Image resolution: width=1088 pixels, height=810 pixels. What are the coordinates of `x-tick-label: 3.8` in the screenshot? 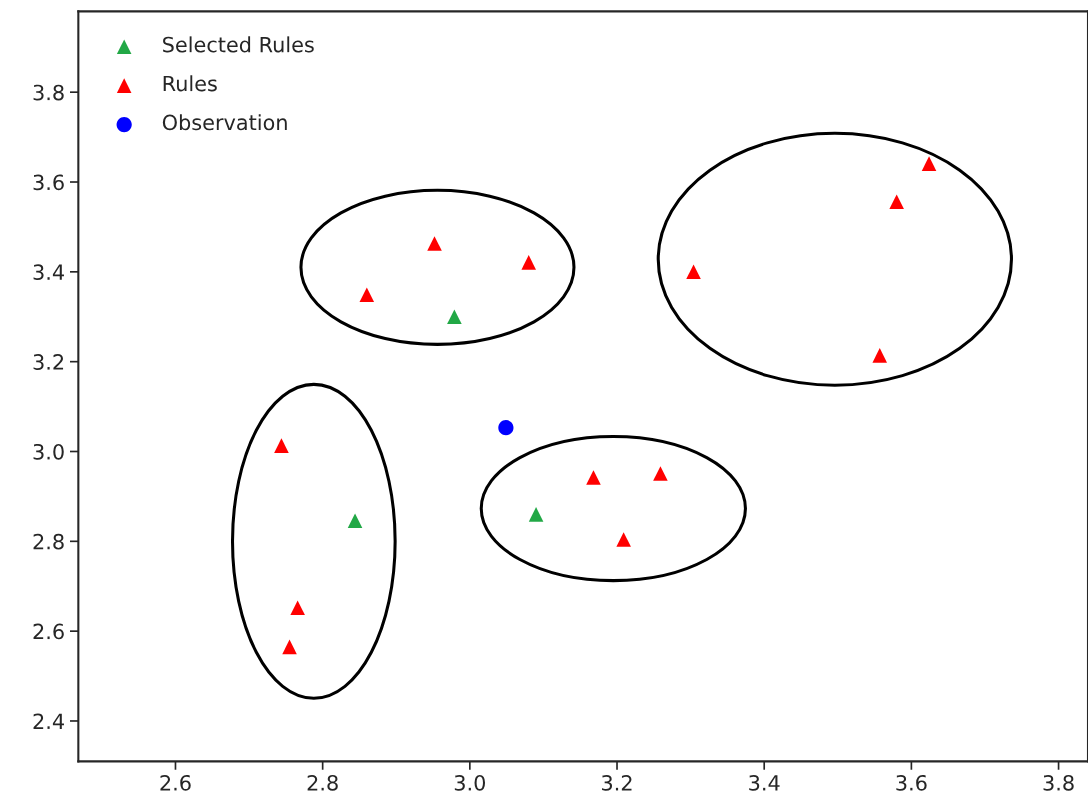 It's located at (1058, 782).